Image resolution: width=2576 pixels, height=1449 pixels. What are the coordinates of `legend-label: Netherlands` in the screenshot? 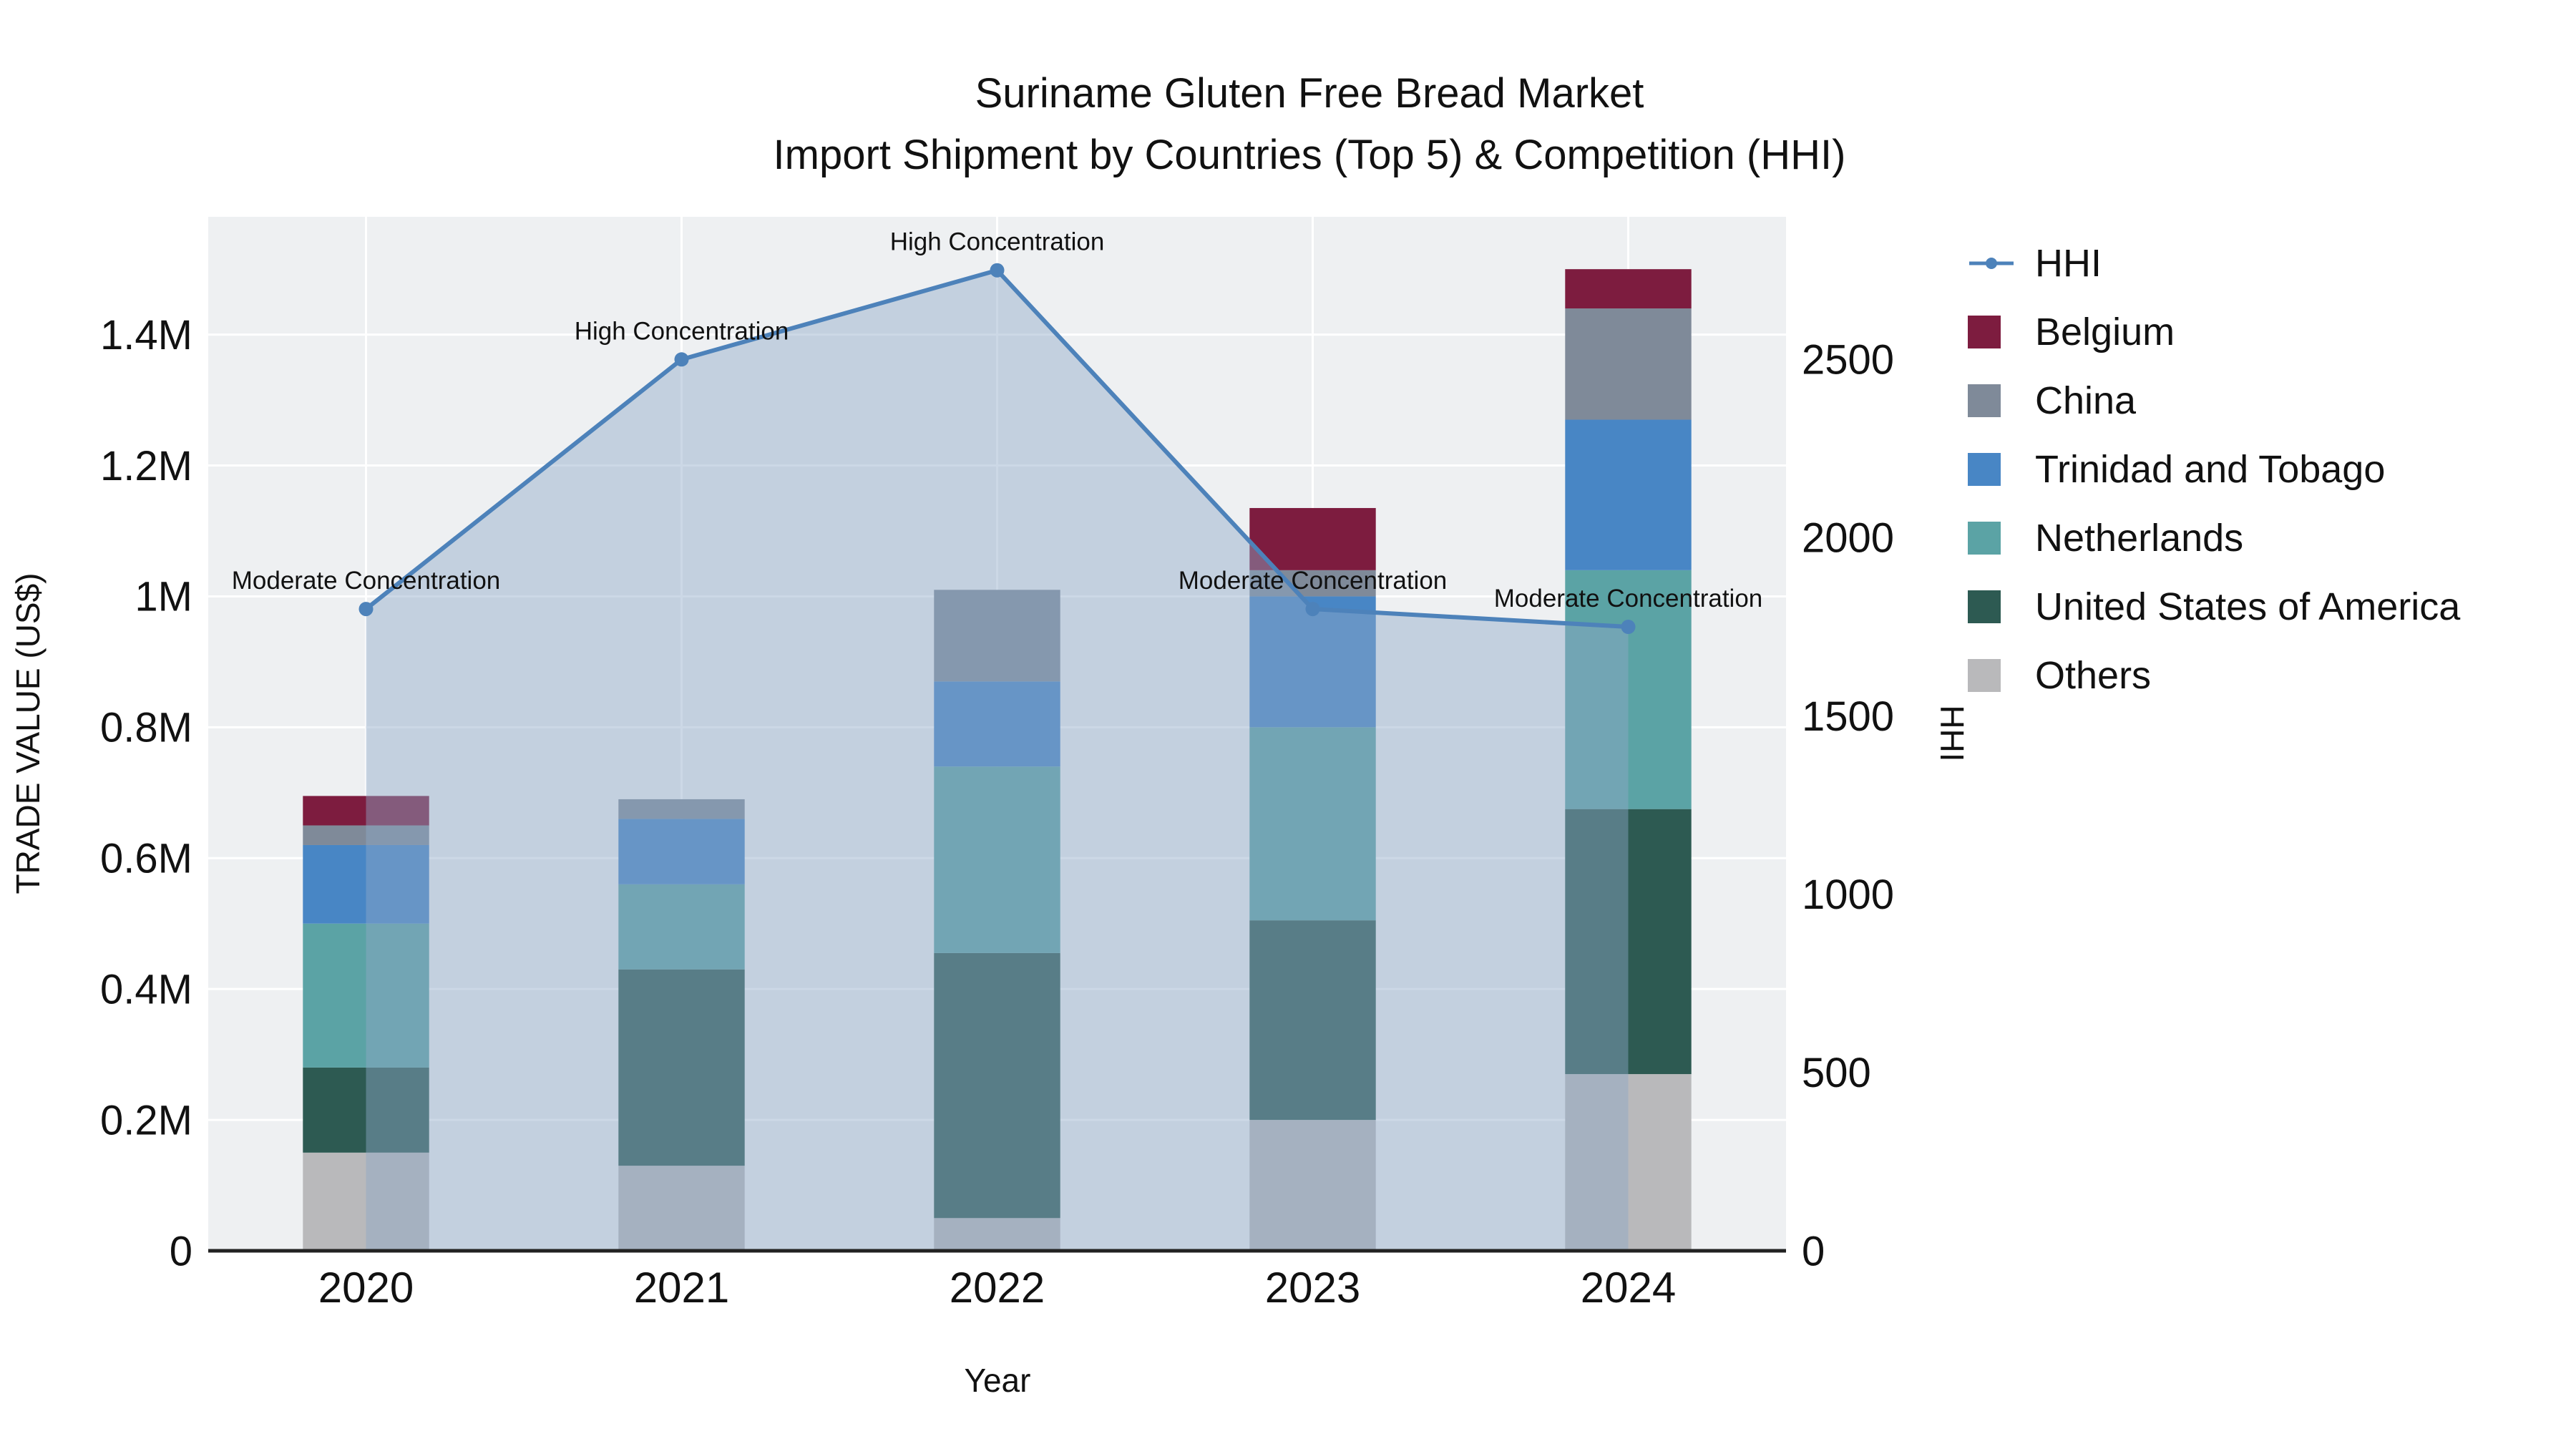 It's located at (2139, 538).